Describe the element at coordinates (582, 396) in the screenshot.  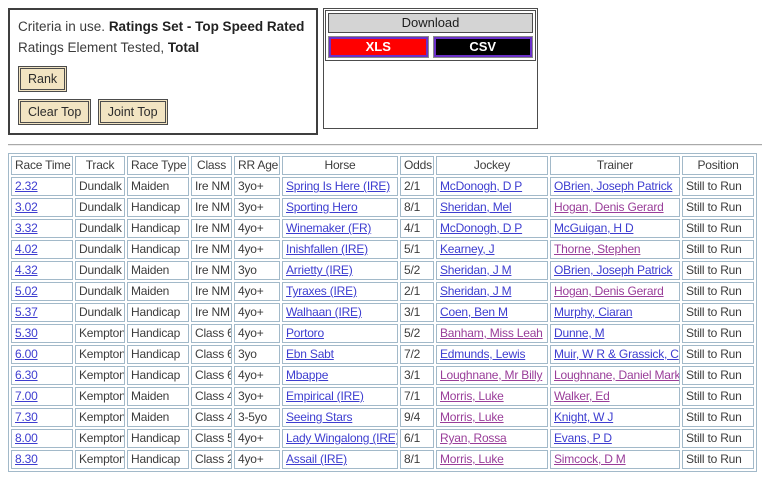
I see `trainer-link: Walker, Ed` at that location.